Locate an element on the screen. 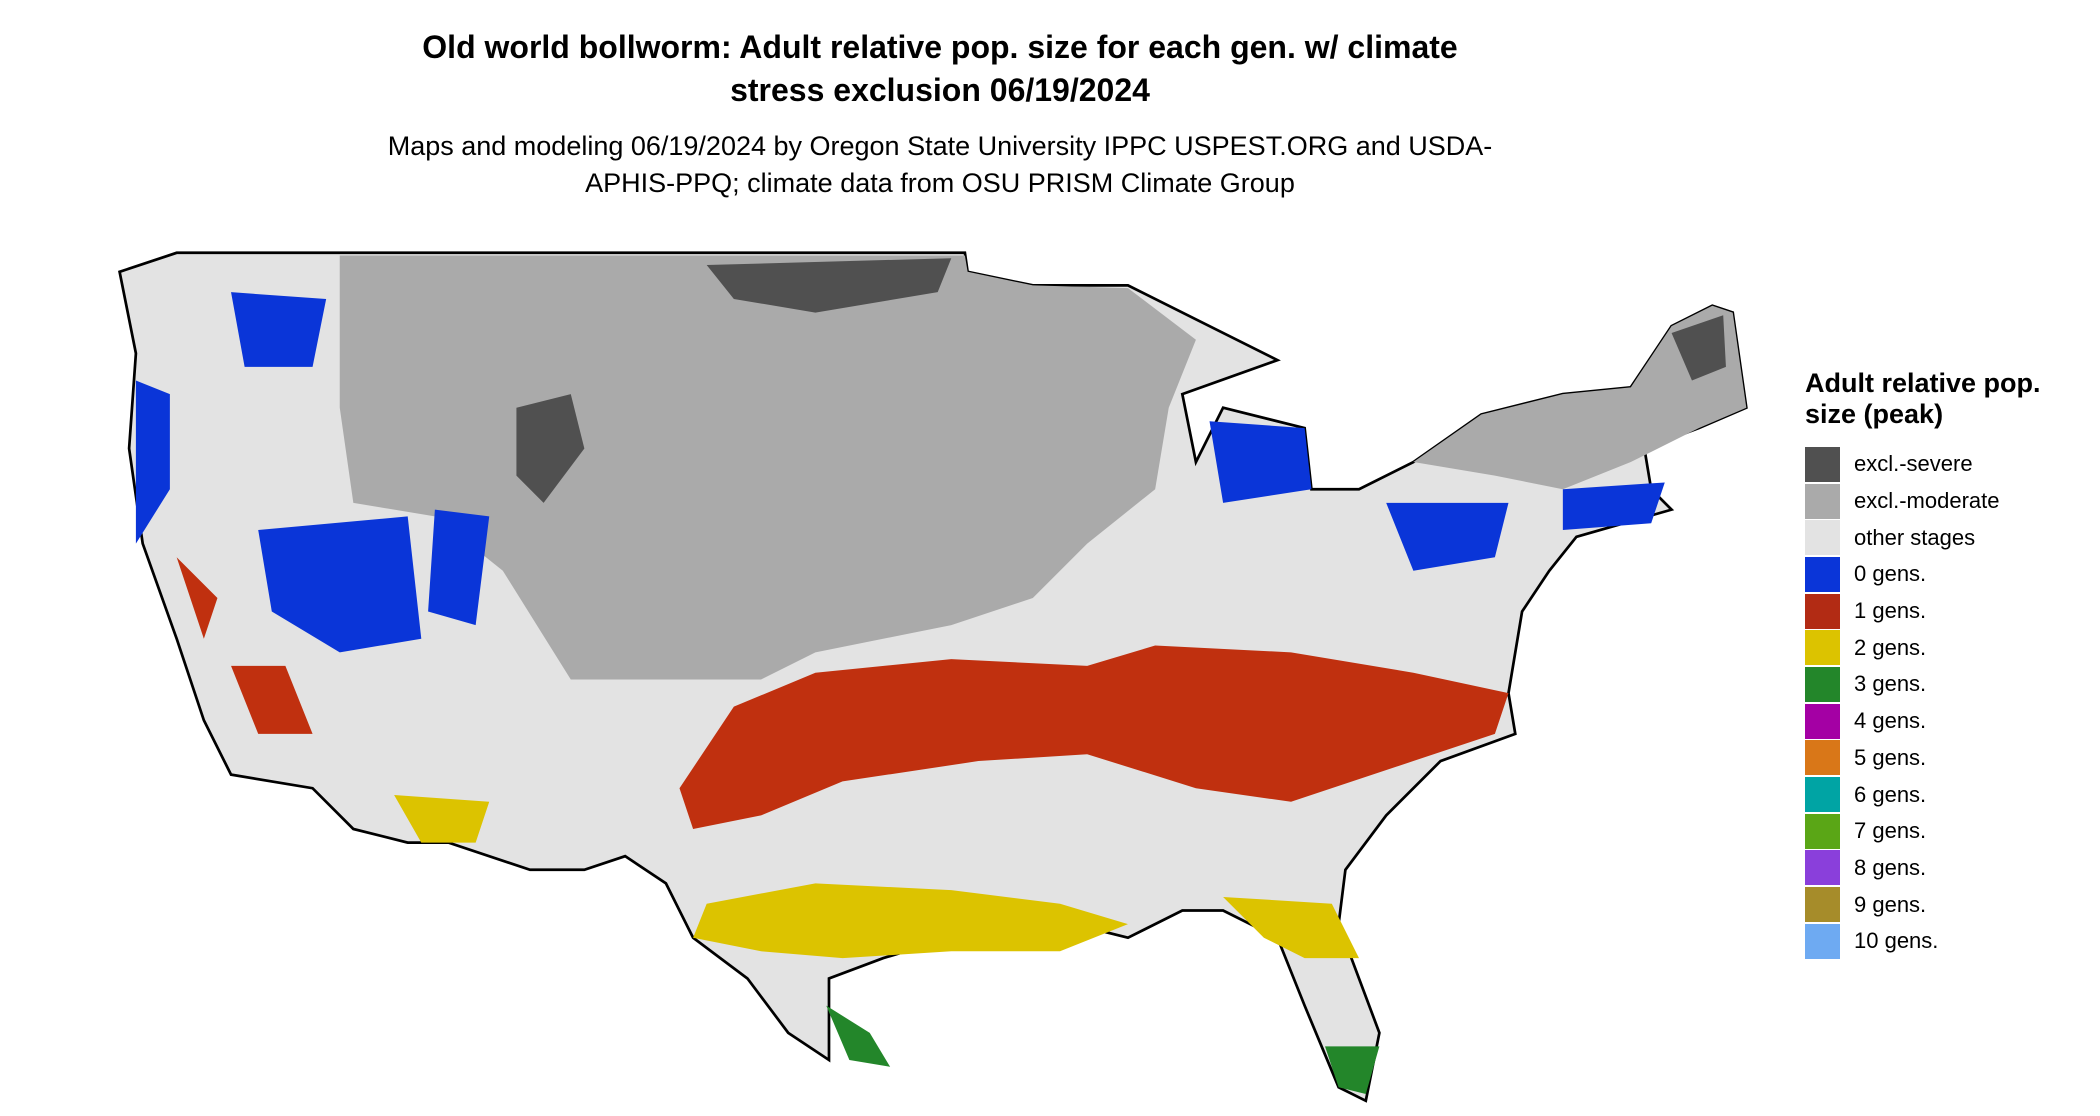 Image resolution: width=2100 pixels, height=1116 pixels. legend-label: excl.-moderate is located at coordinates (1927, 501).